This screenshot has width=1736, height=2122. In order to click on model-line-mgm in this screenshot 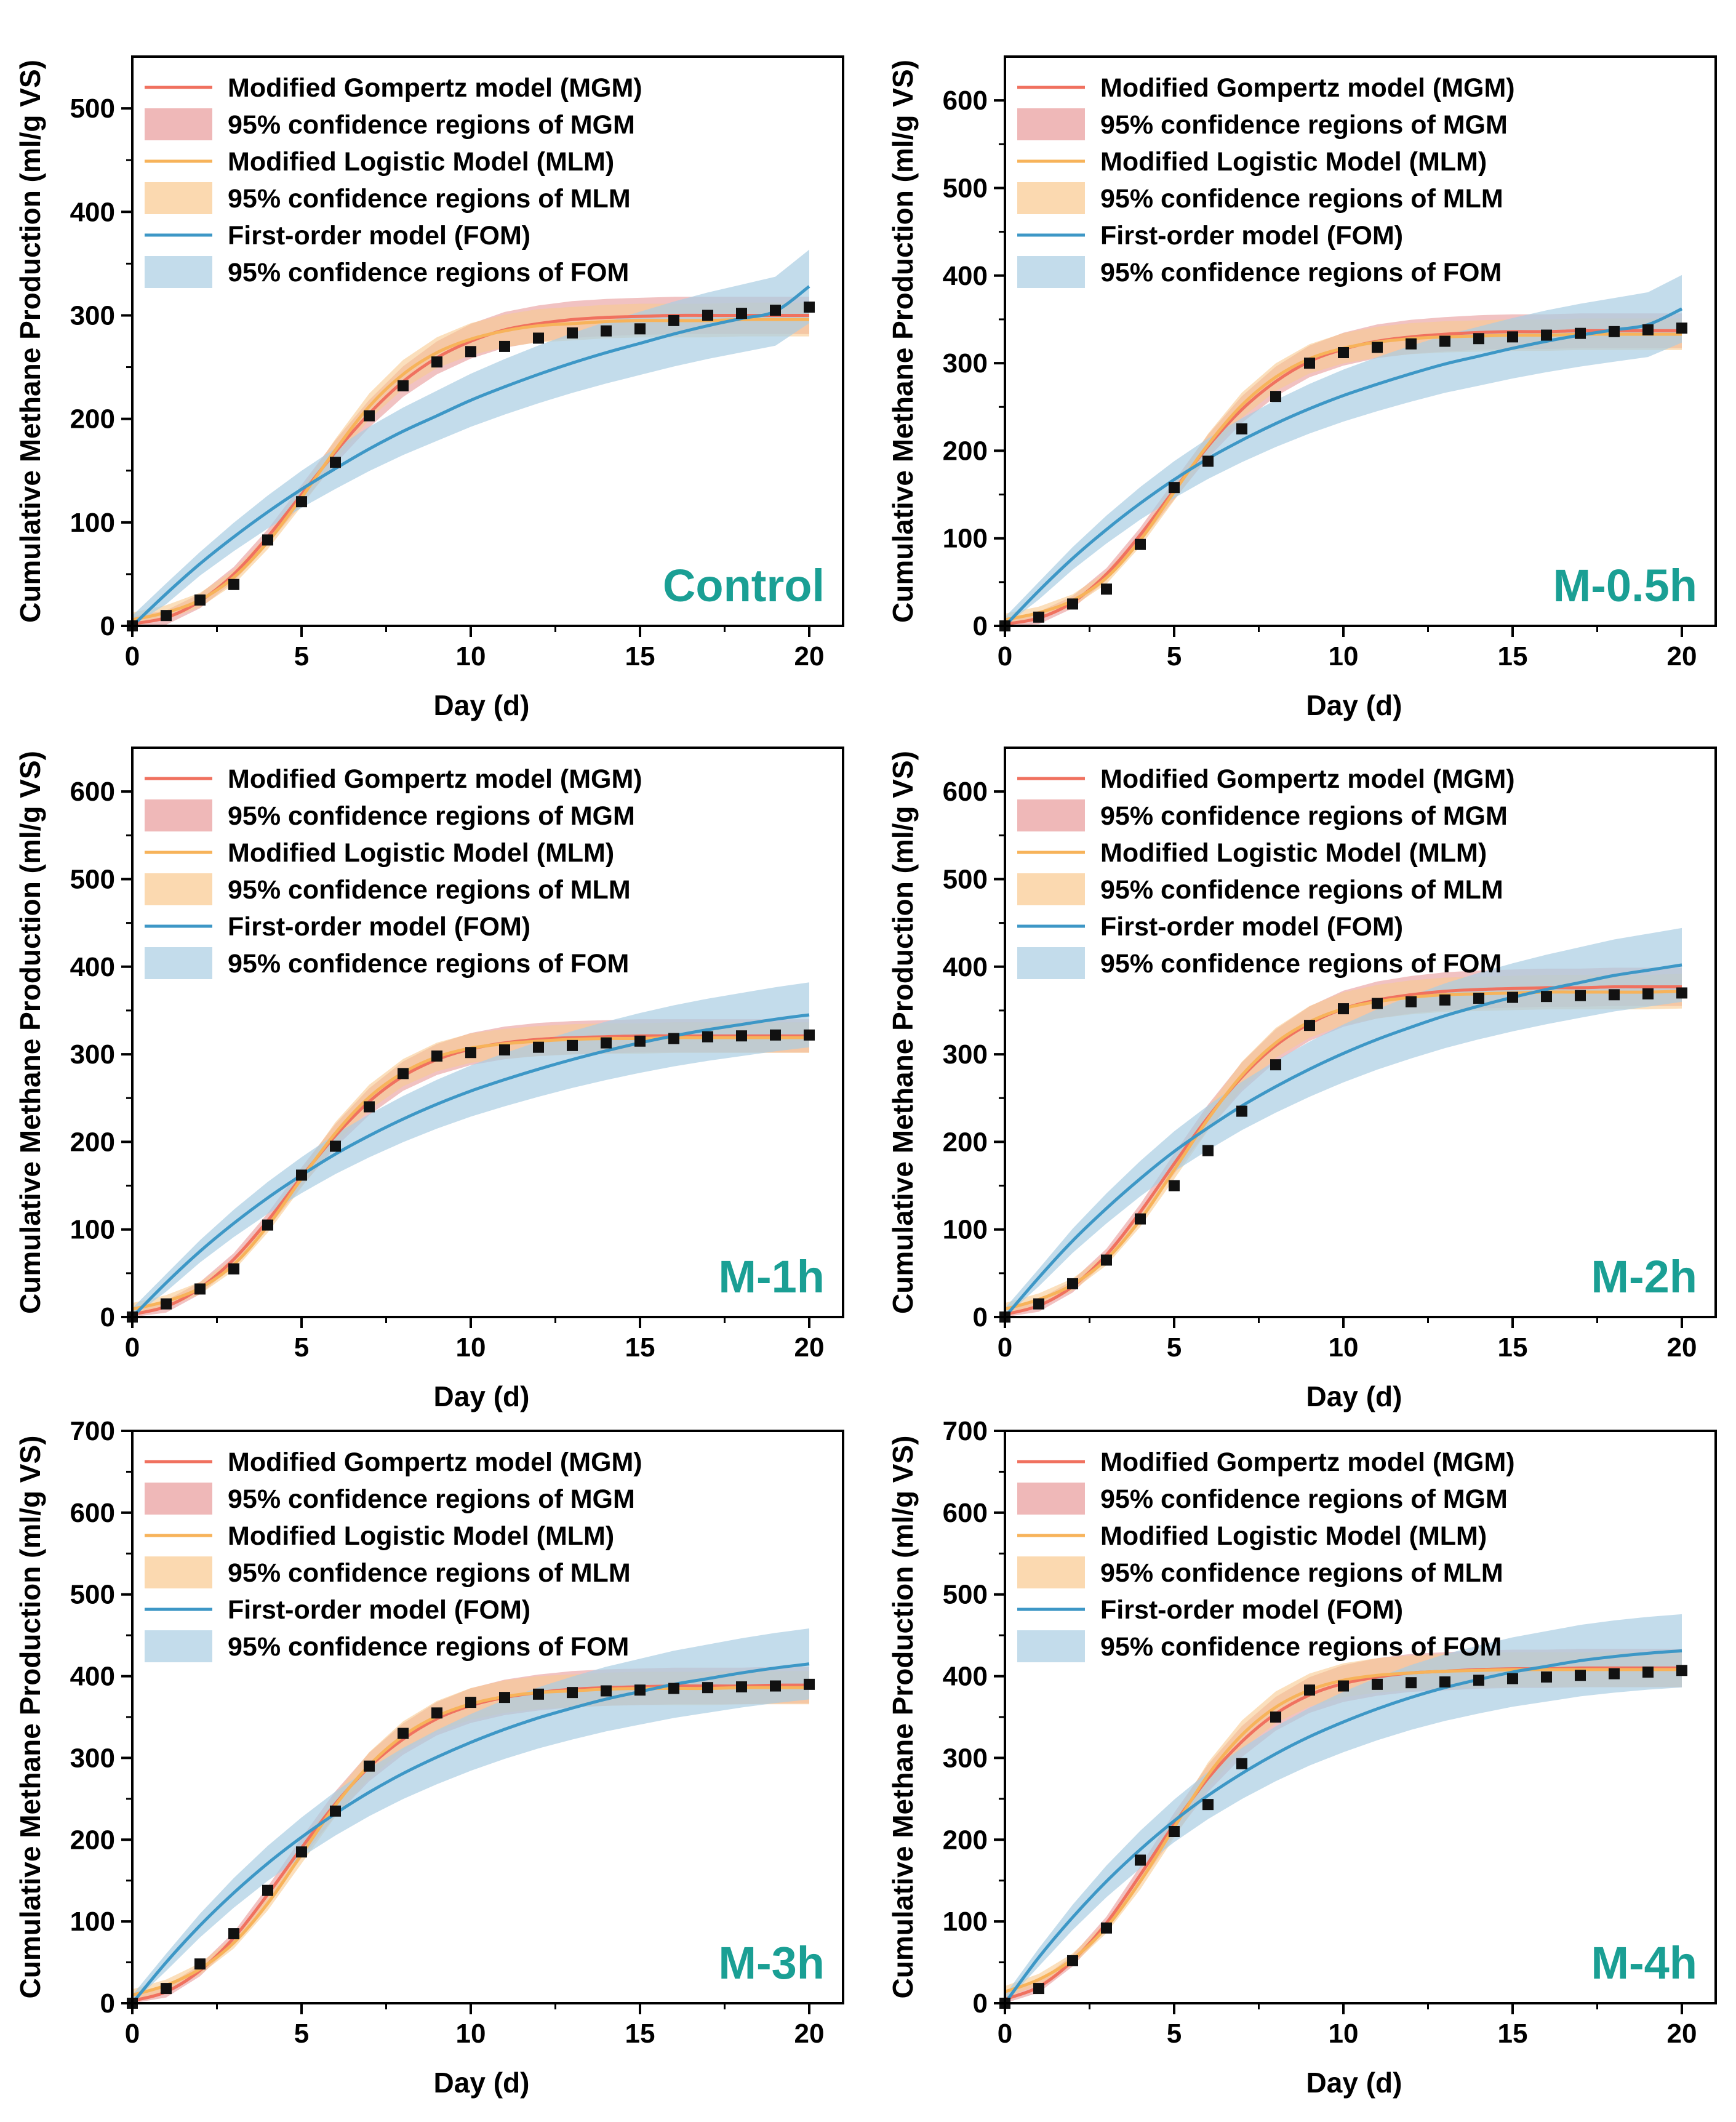, I will do `click(1343, 477)`.